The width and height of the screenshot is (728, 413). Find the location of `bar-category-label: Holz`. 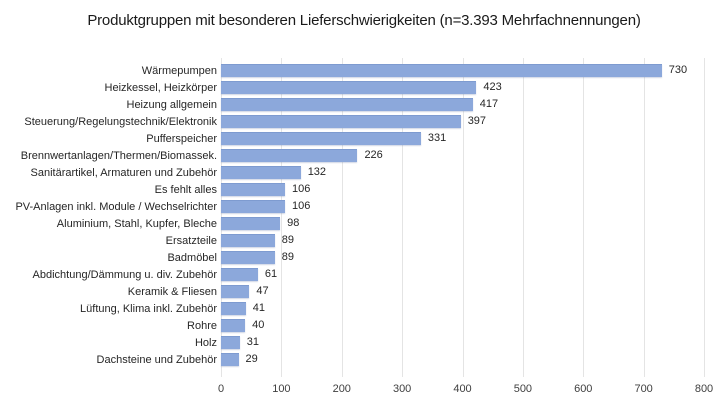

bar-category-label: Holz is located at coordinates (205, 342).